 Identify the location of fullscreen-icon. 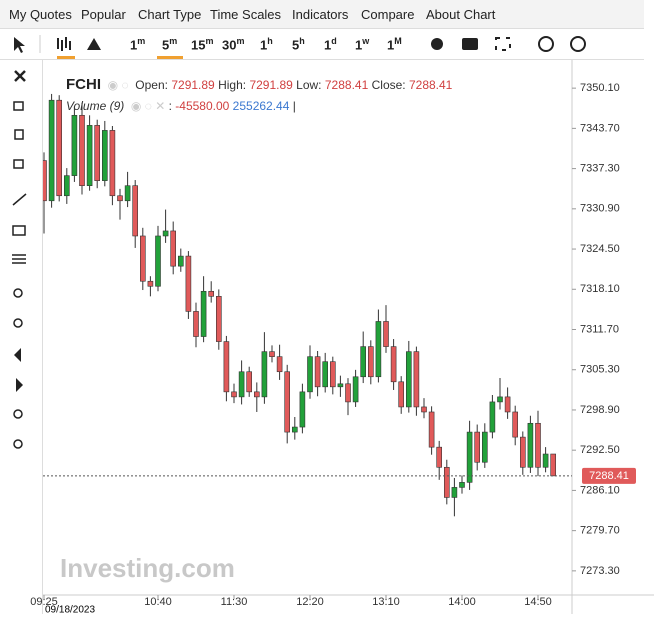
(503, 44).